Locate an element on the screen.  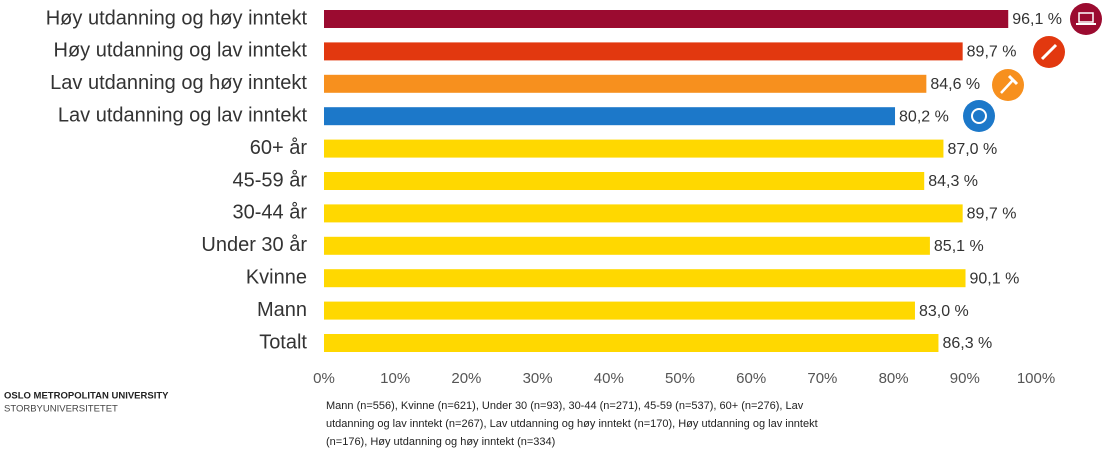
y-tick-label: Totalt is located at coordinates (283, 342).